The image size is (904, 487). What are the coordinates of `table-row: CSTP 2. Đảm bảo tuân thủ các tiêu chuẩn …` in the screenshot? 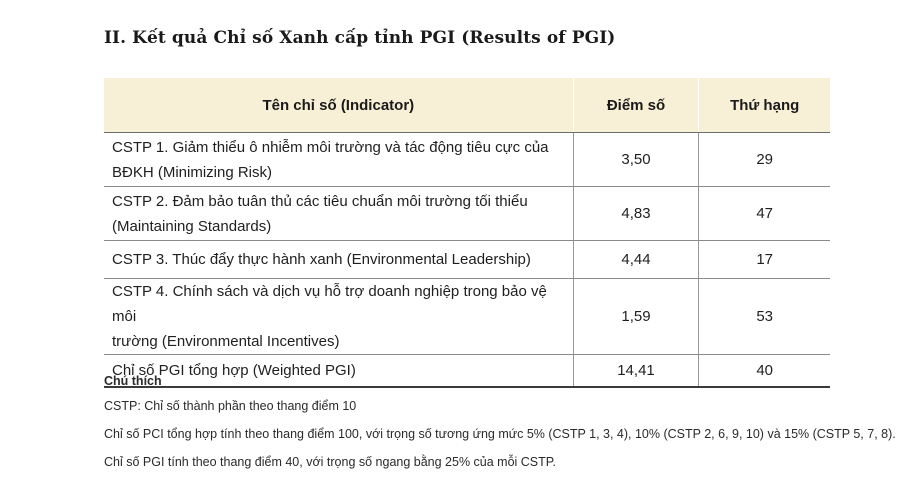 It's located at (467, 213).